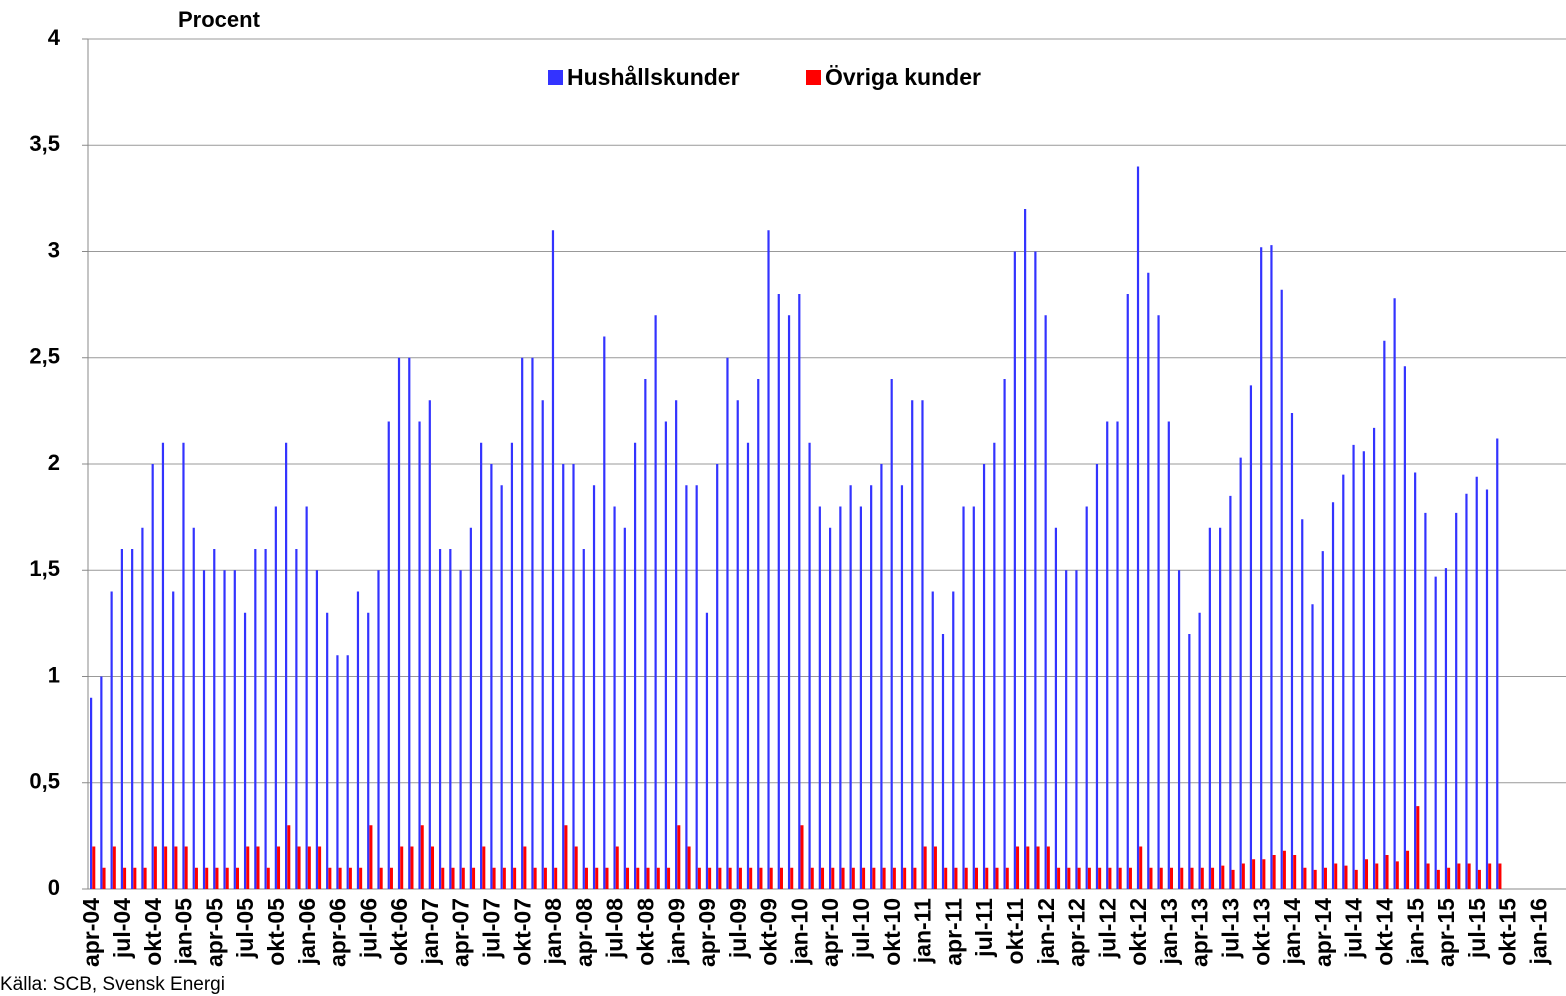 The image size is (1566, 996). Describe the element at coordinates (54, 887) in the screenshot. I see `y-tick-label: 0` at that location.